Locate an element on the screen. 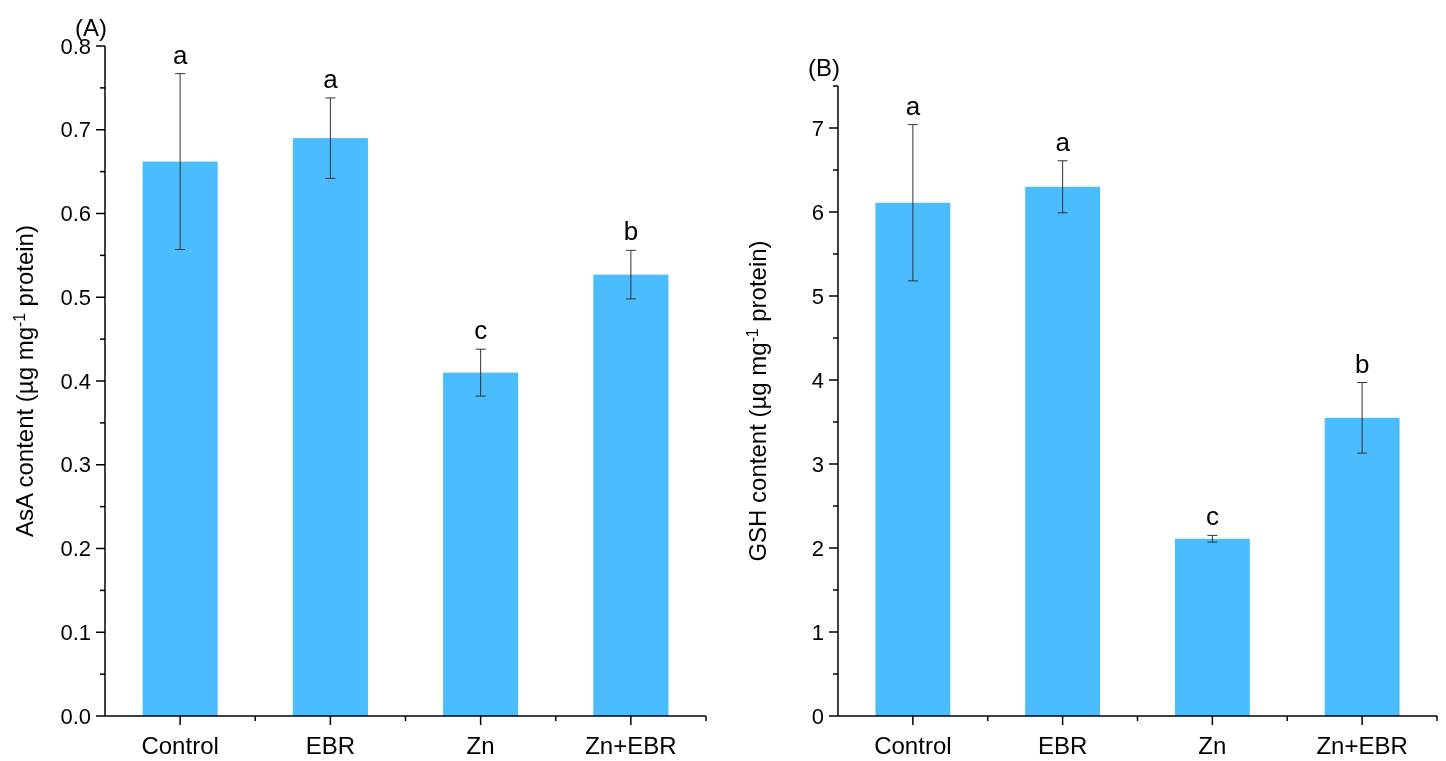  y-tick-label: 0.3 is located at coordinates (75, 465).